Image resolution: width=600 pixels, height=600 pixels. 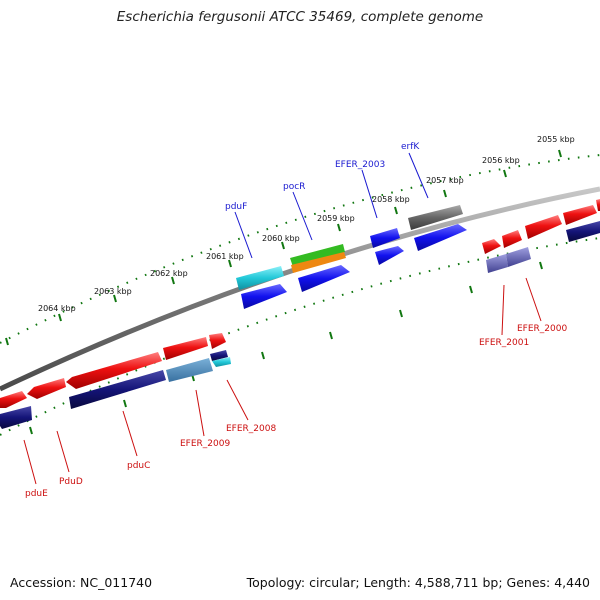 I want to click on tick-label: 2057 kbp, so click(x=445, y=180).